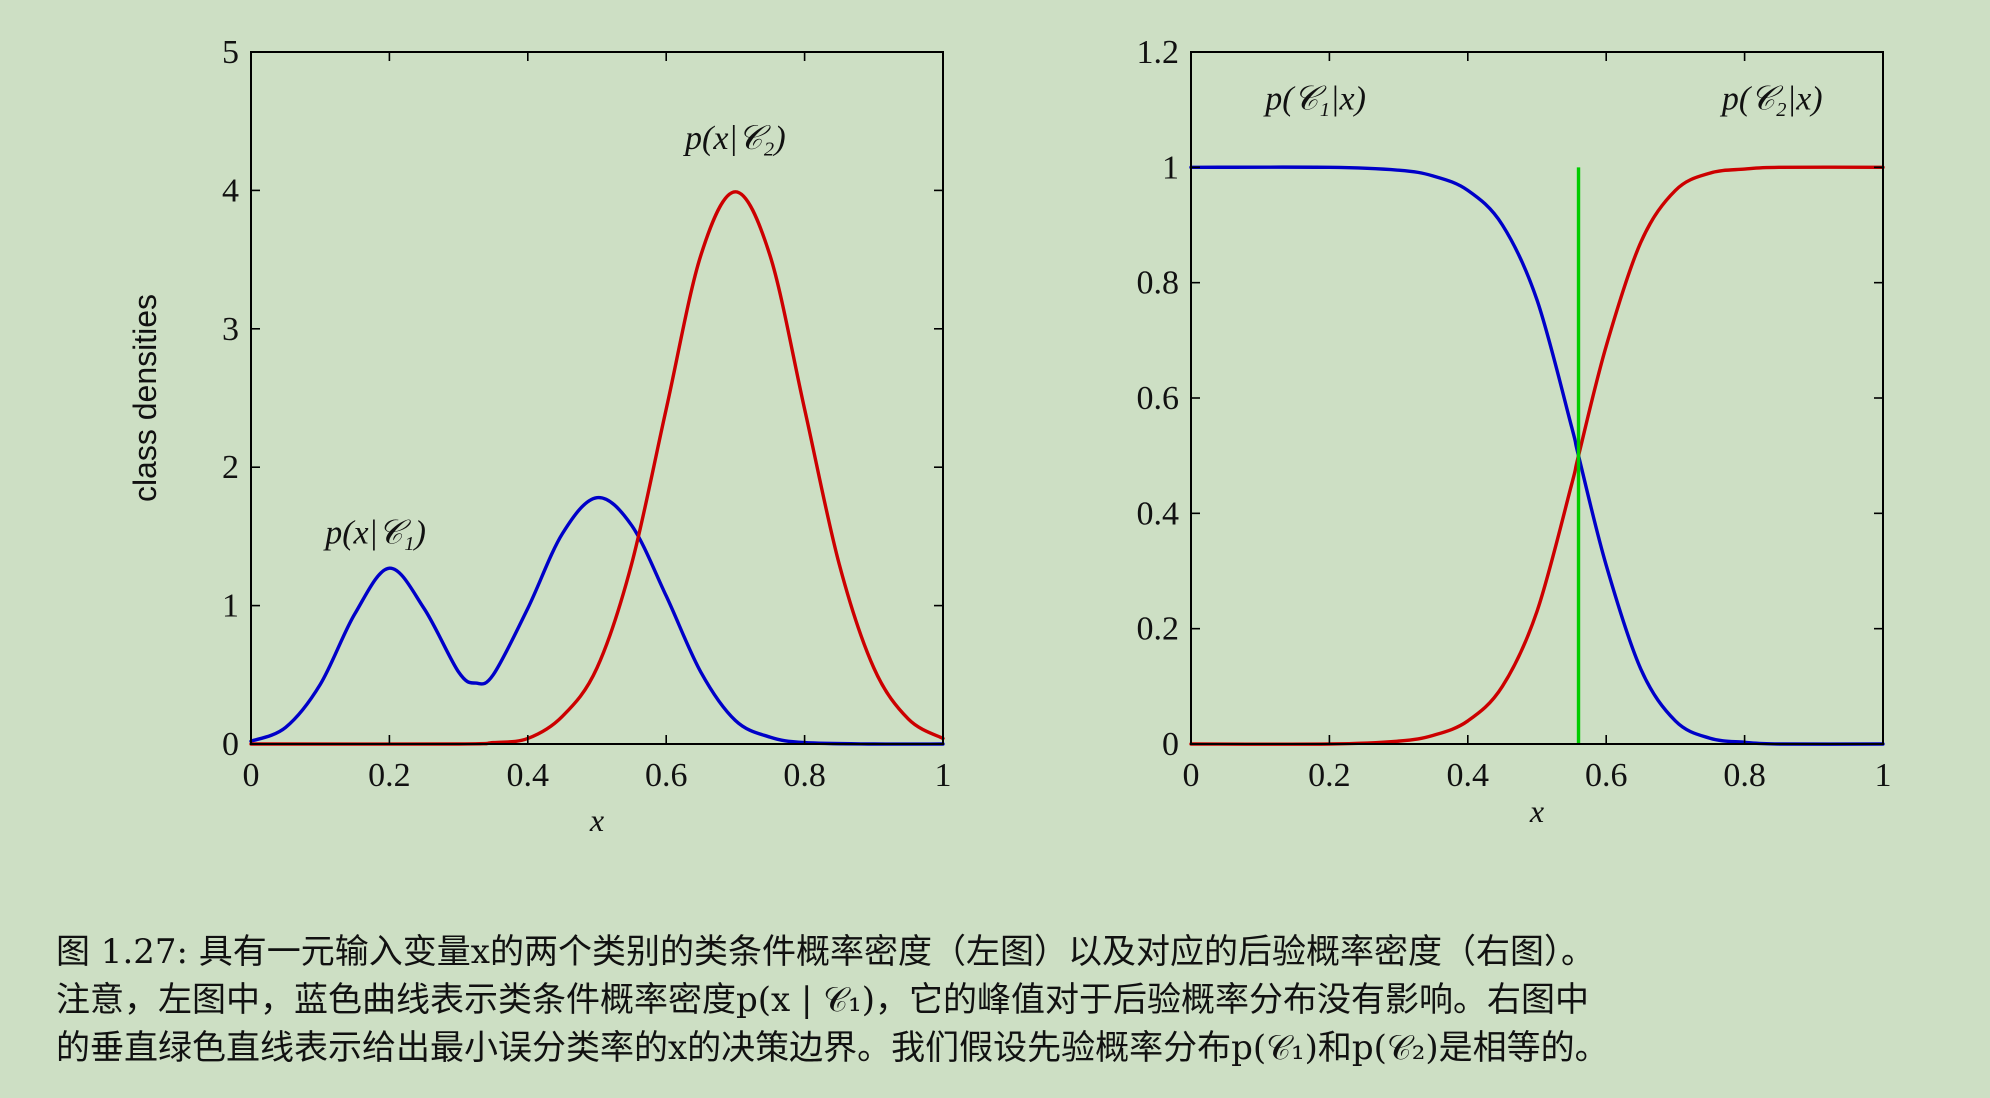  What do you see at coordinates (734, 138) in the screenshot?
I see `left-annotation-2: p(x|𝒞₂)` at bounding box center [734, 138].